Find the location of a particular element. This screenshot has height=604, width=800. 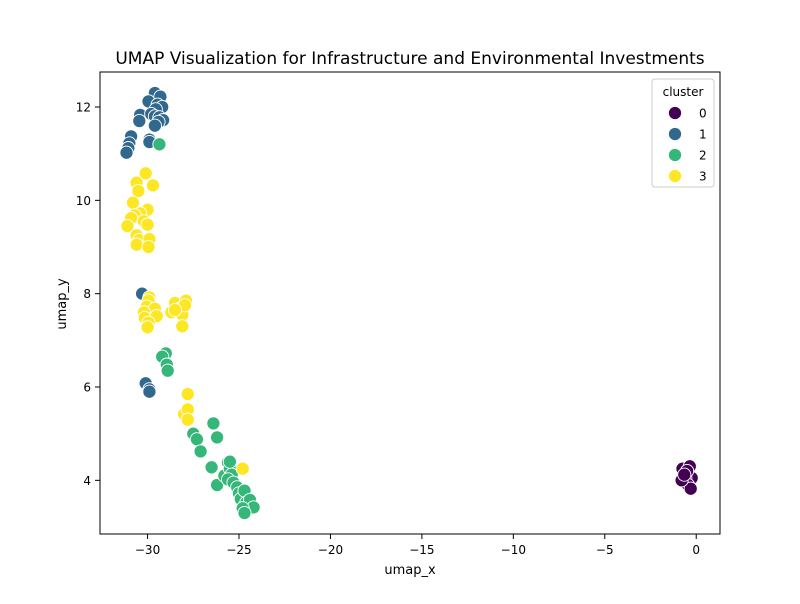

legend-label-3: 3 is located at coordinates (703, 177).